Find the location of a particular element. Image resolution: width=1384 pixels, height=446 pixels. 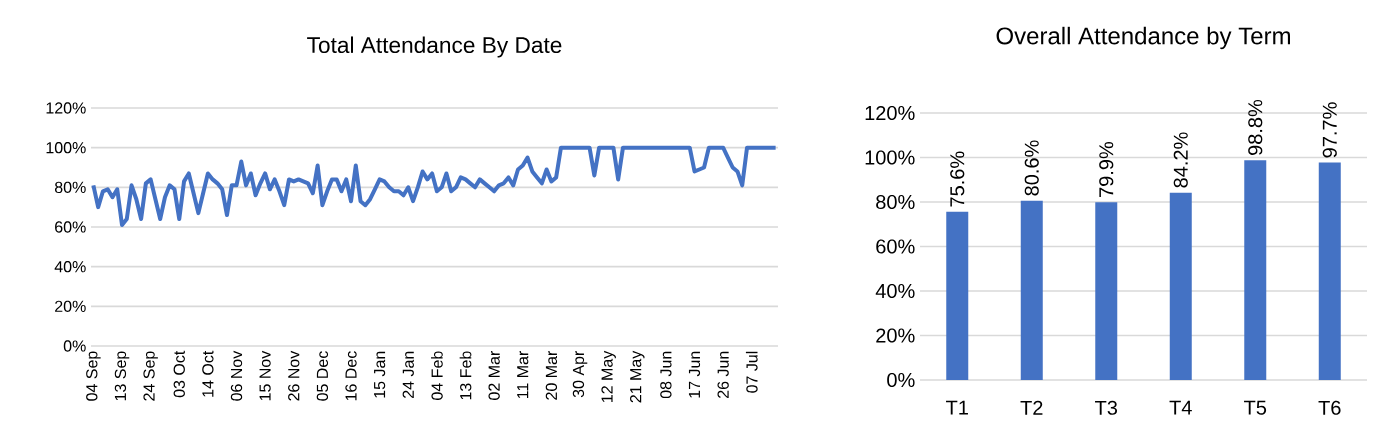

x-tick-label: T1 is located at coordinates (957, 407).